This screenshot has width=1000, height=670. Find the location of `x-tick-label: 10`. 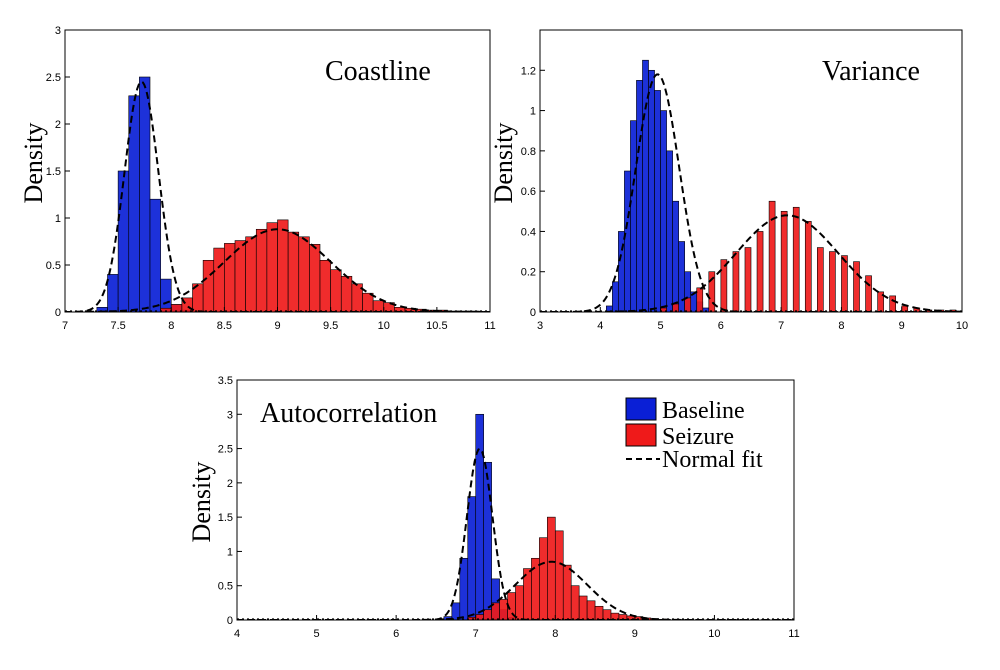

x-tick-label: 10 is located at coordinates (962, 326).